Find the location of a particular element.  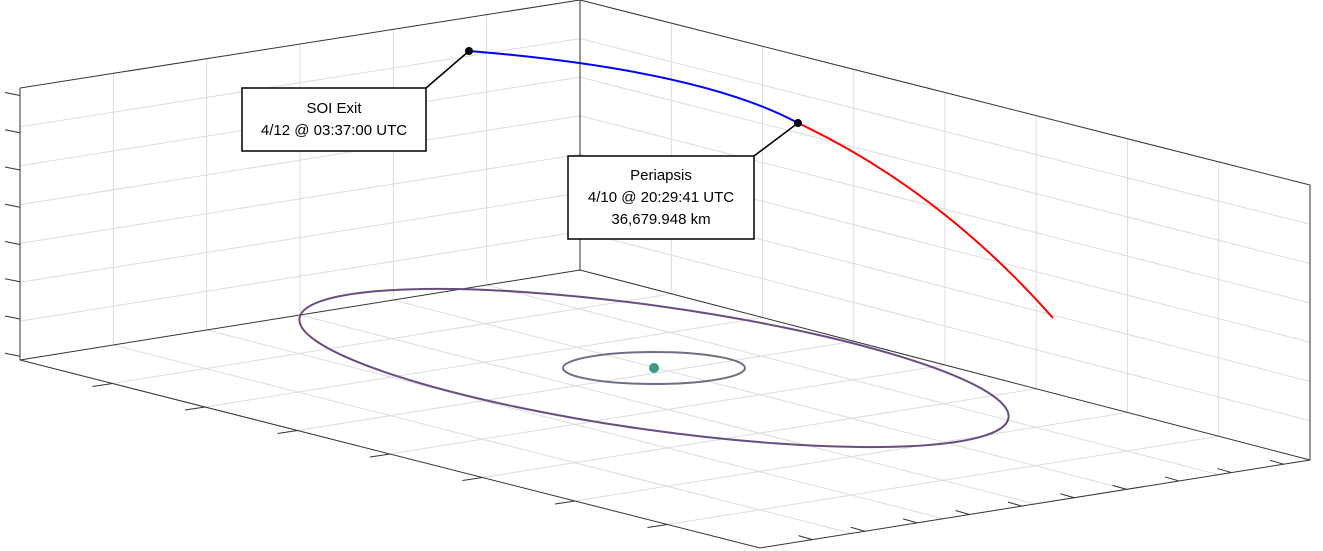

trajectory-red is located at coordinates (925, 220).